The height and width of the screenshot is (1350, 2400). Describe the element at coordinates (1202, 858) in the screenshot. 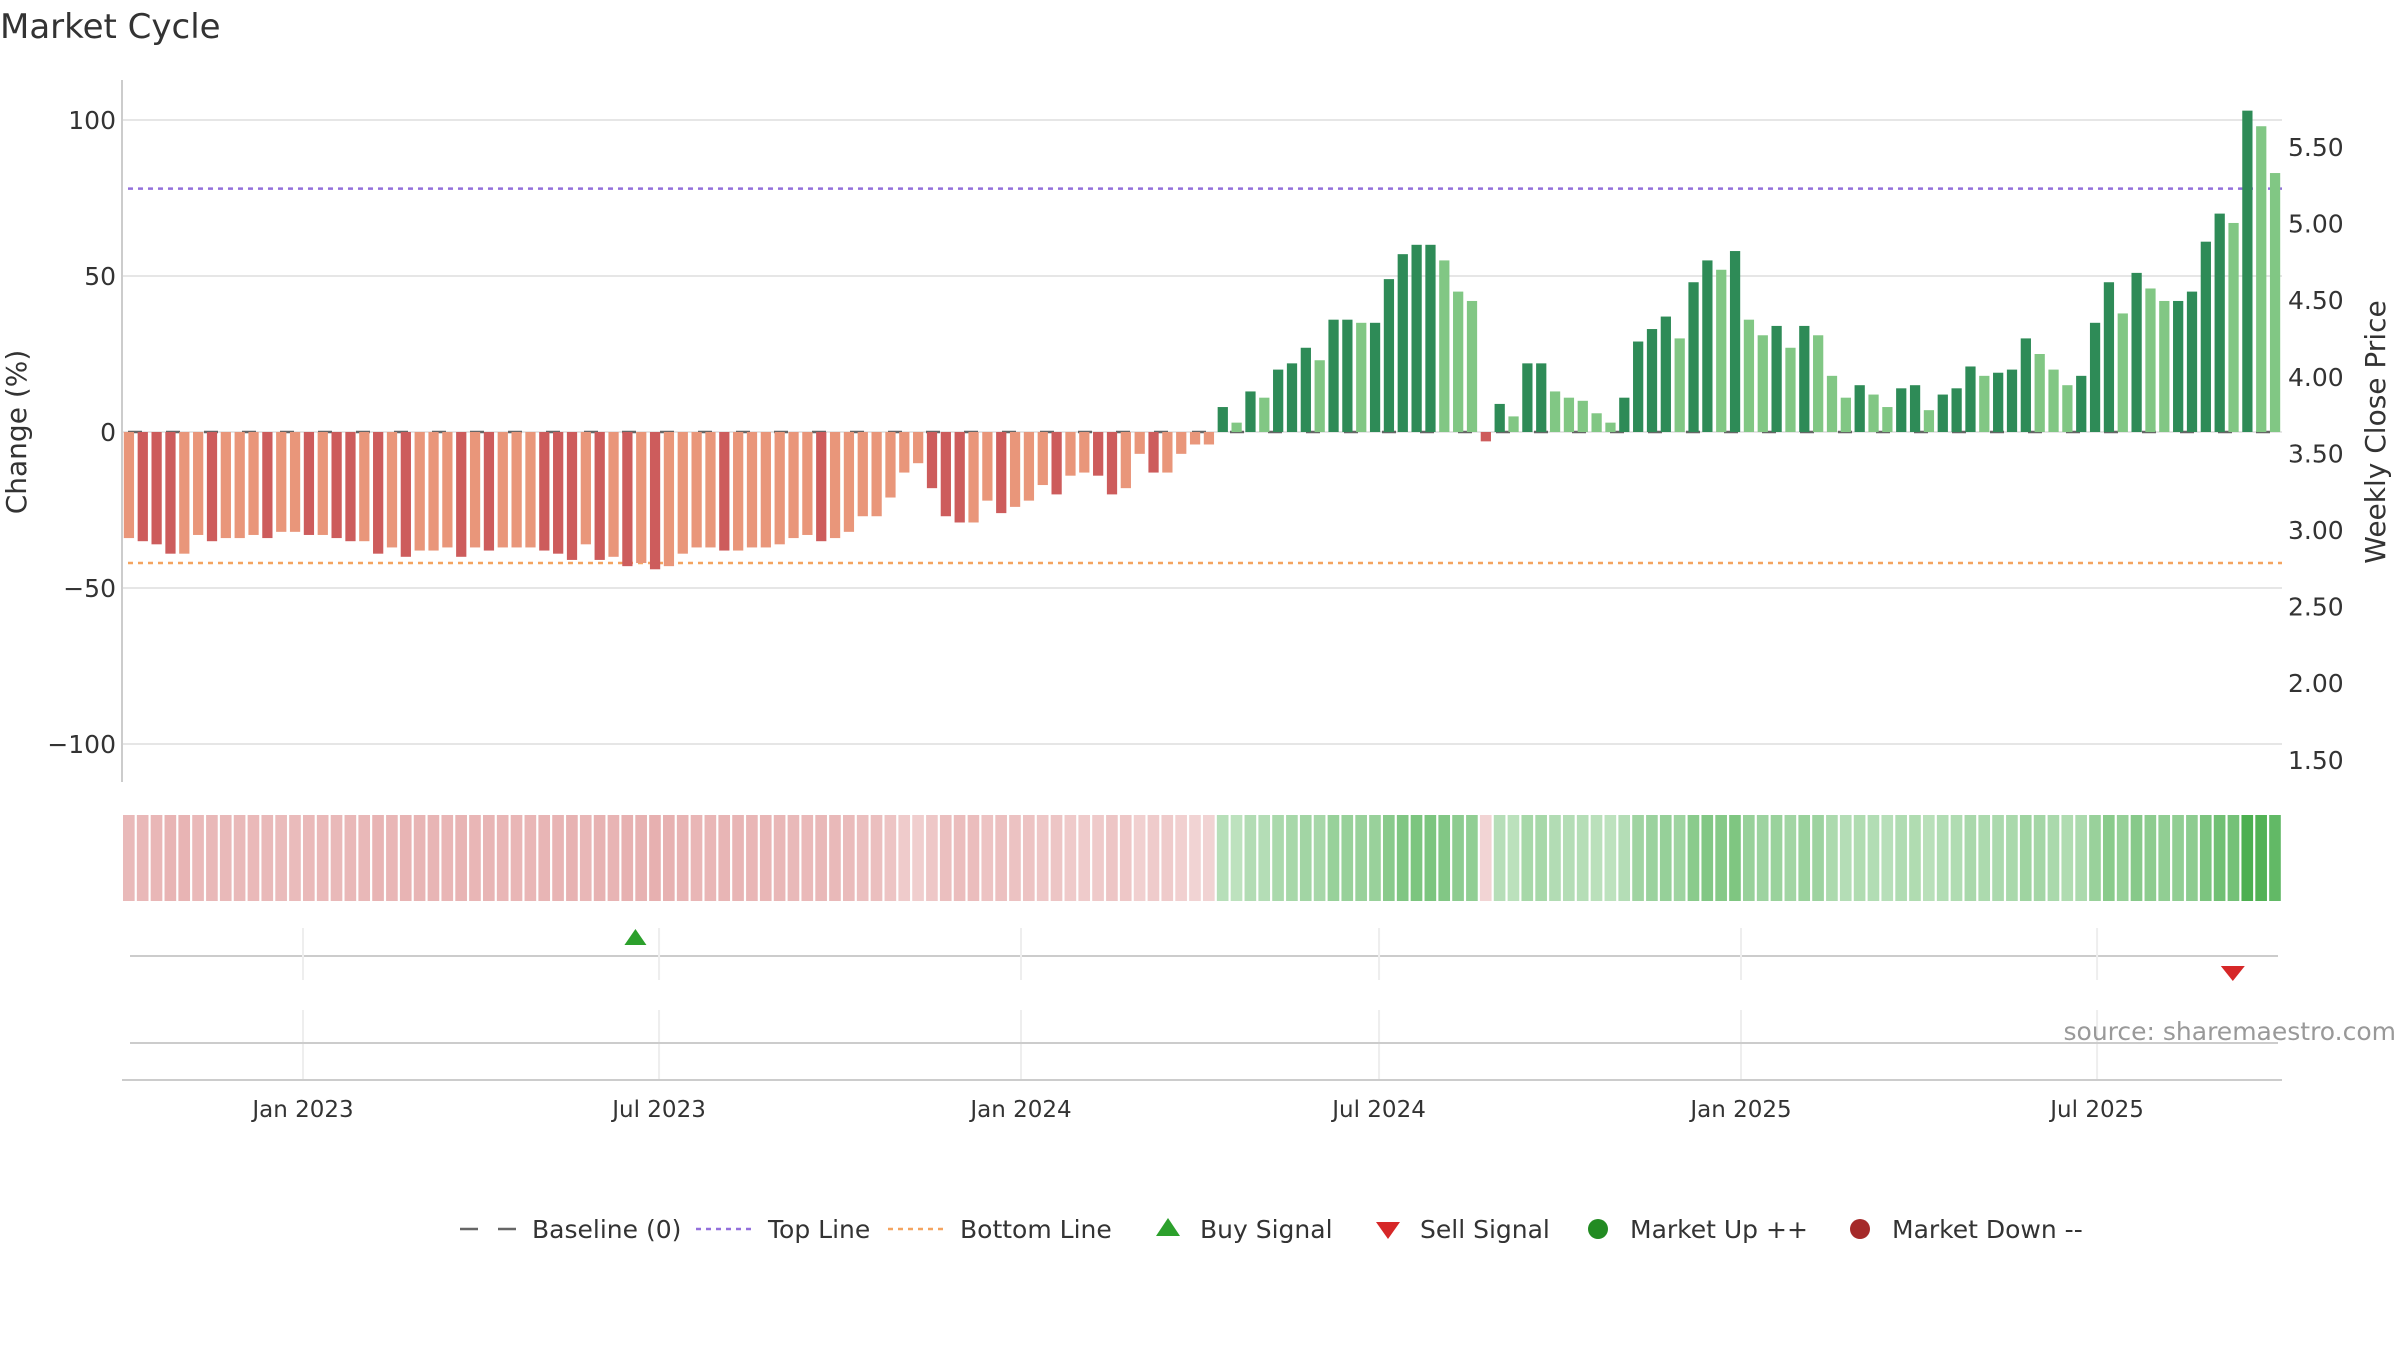

I see `cycle-heat-strip` at that location.